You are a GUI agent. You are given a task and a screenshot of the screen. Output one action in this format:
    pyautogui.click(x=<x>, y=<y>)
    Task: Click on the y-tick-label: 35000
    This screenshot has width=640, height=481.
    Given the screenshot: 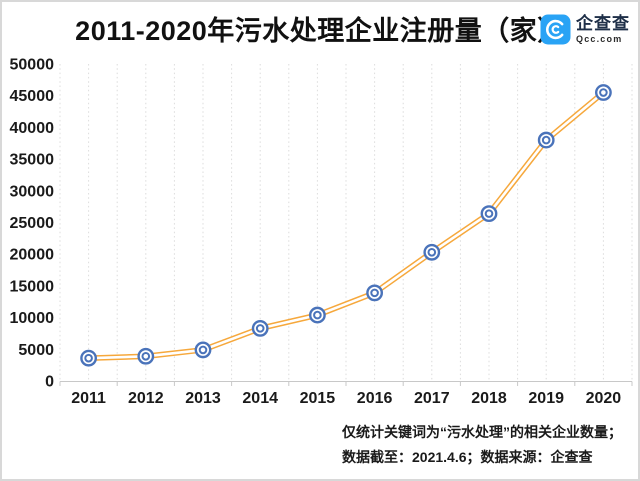 What is the action you would take?
    pyautogui.click(x=32, y=160)
    